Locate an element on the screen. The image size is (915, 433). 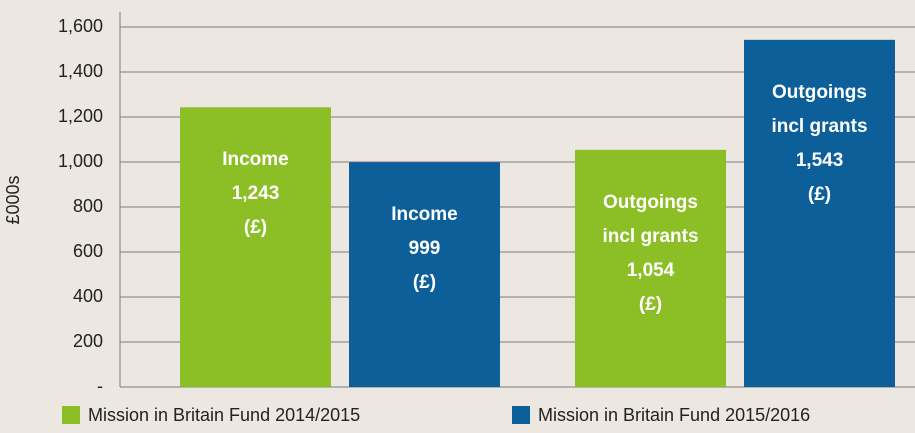
y-tick-label: 400 is located at coordinates (88, 296).